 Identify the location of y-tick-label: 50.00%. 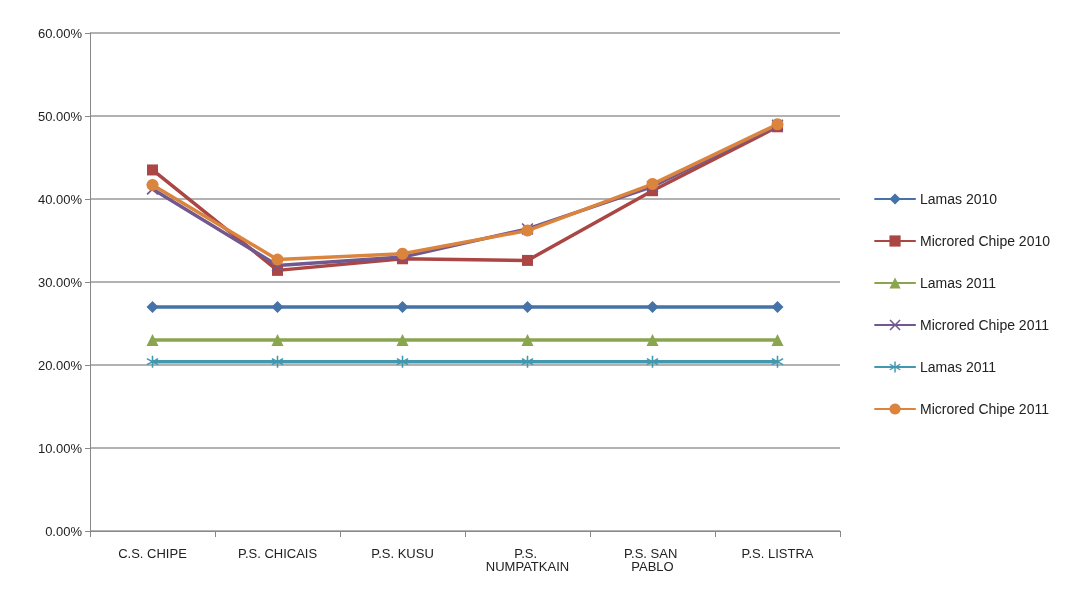
(60, 116).